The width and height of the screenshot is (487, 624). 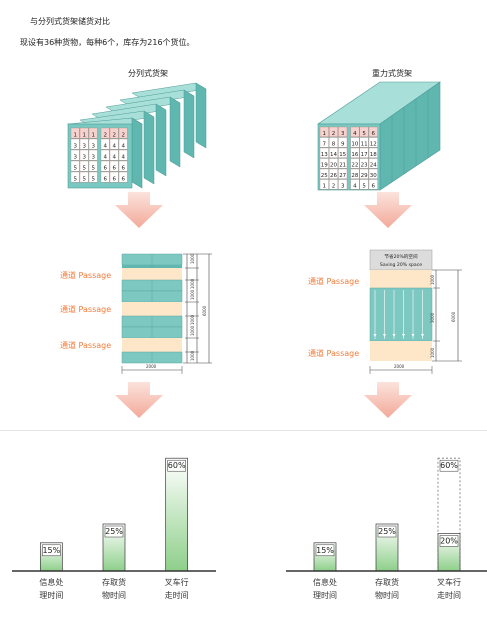 I want to click on right-rack-cell-label: 1, so click(x=325, y=134).